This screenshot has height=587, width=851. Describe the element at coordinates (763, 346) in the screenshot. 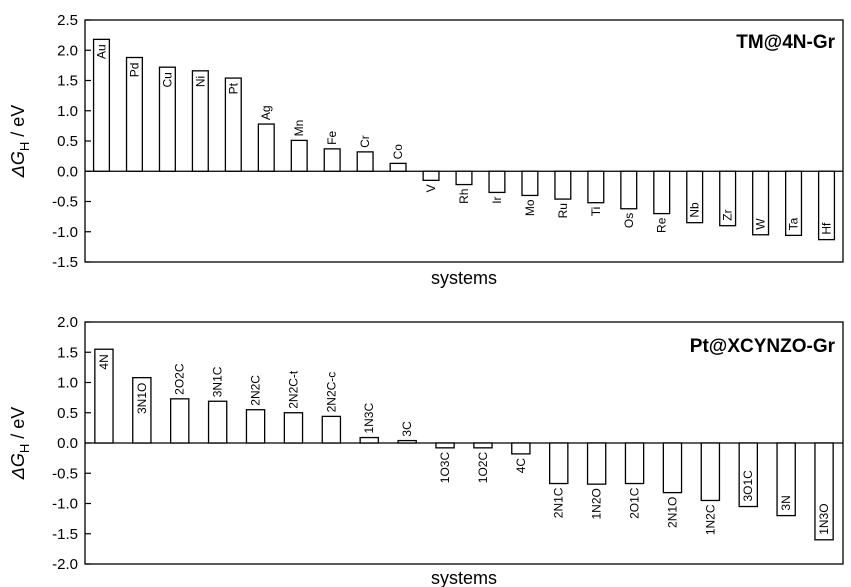

I see `panel-title: Pt@XCYNZO-Gr` at that location.